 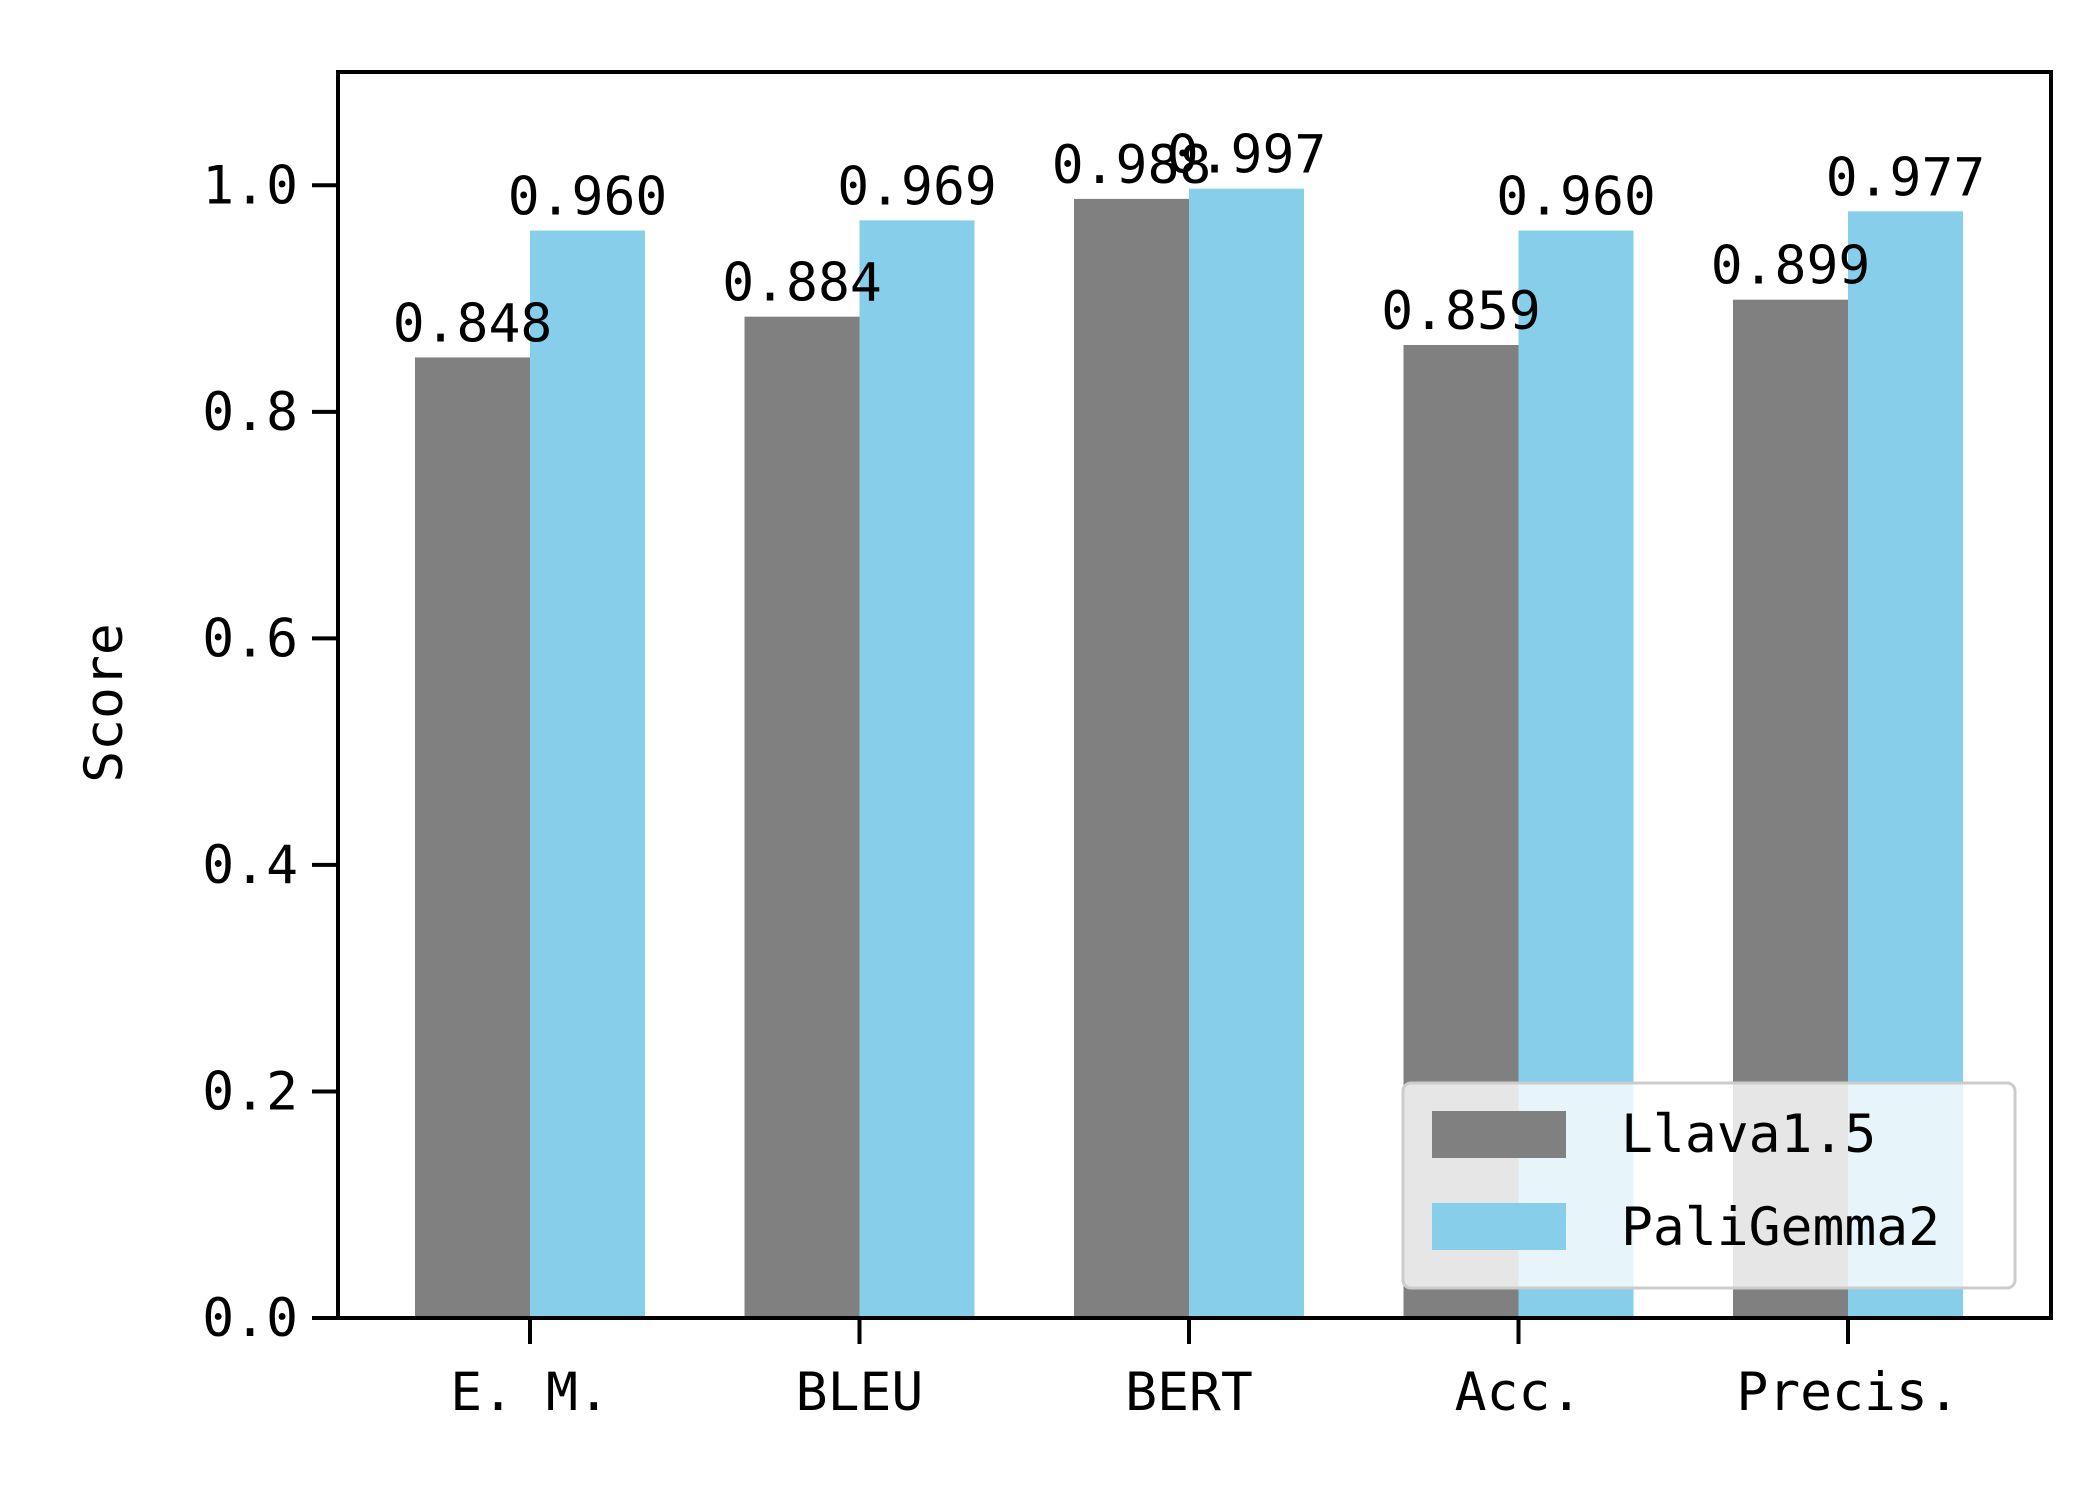 I want to click on data-label-llava15-bert: 0.988, so click(x=1132, y=165).